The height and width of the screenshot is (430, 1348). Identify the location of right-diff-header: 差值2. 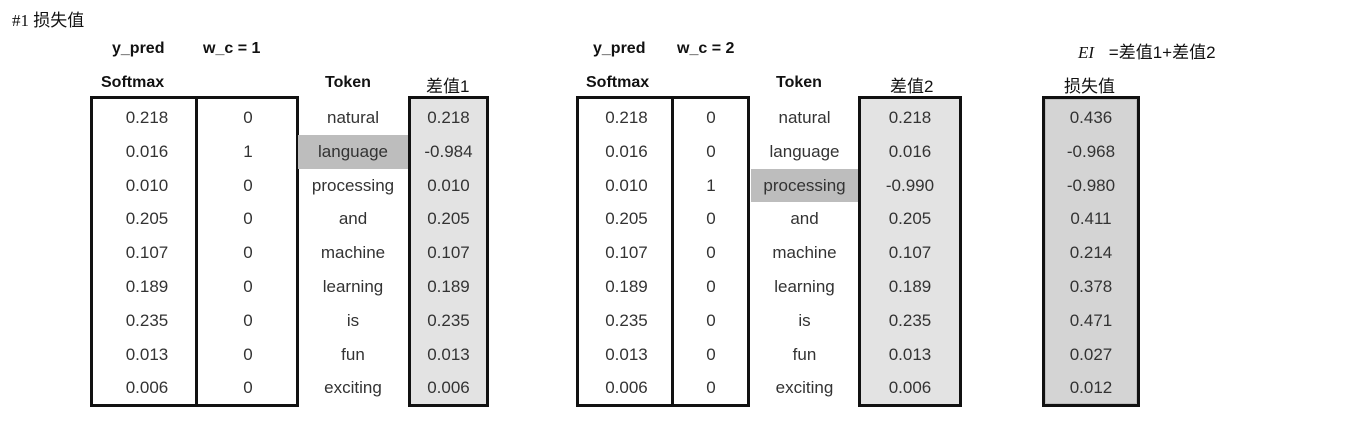
(912, 86).